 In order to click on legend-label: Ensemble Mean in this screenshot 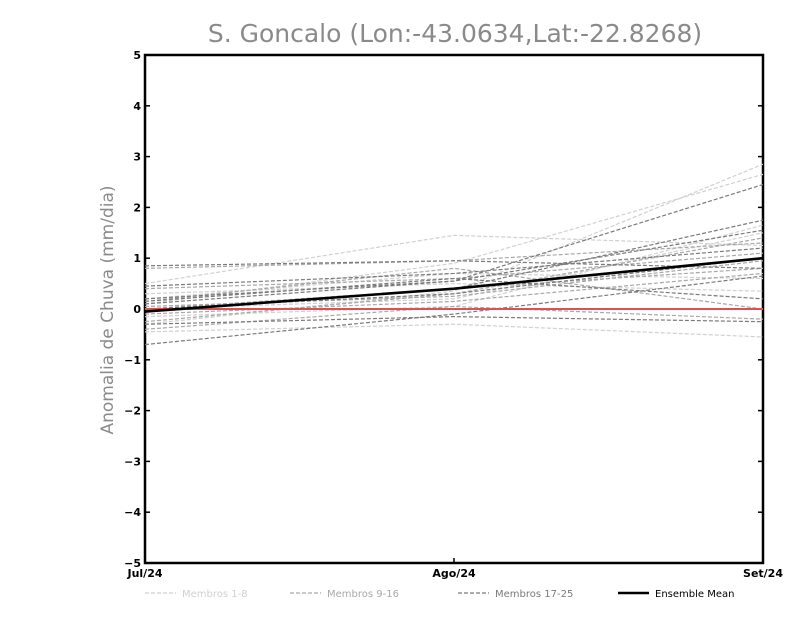, I will do `click(694, 594)`.